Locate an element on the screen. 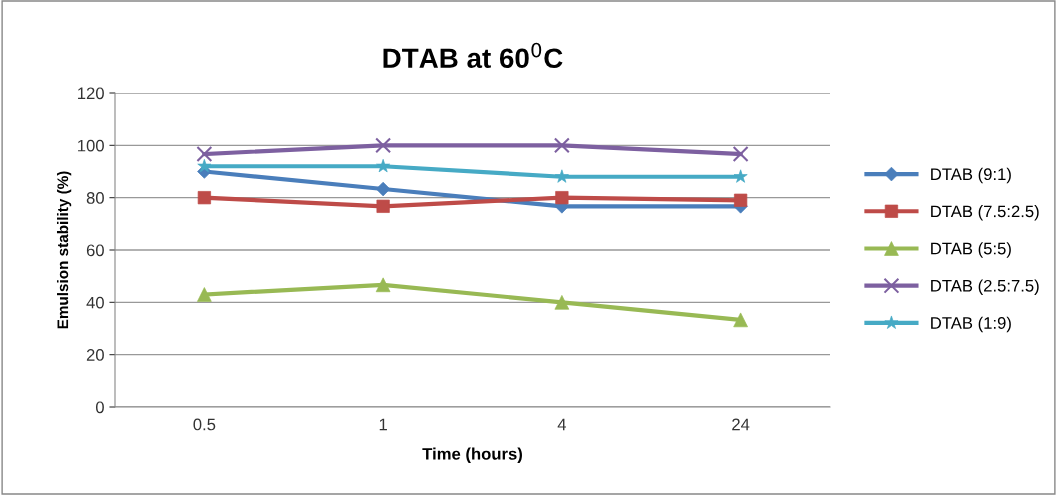 Image resolution: width=1057 pixels, height=495 pixels. legend-label: DTAB (5:5) is located at coordinates (971, 250).